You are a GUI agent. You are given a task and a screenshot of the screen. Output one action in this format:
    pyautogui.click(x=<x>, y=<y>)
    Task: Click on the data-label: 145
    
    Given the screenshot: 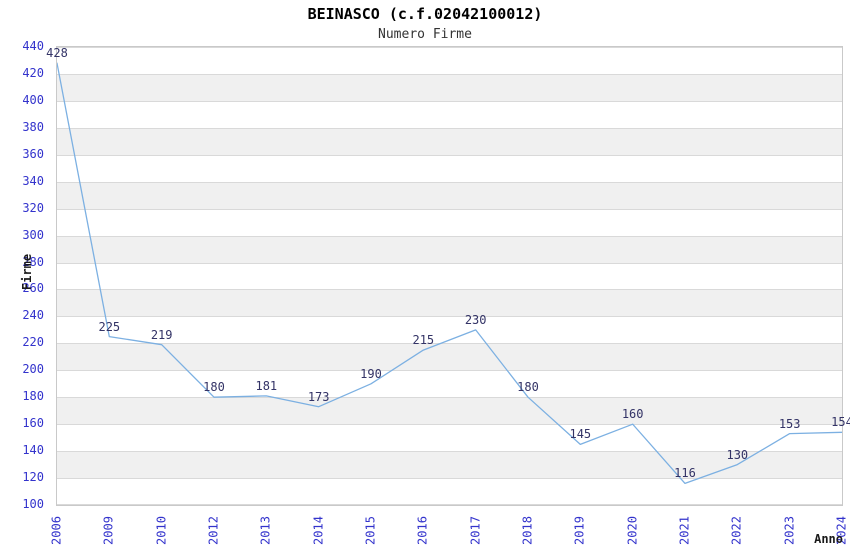 What is the action you would take?
    pyautogui.click(x=580, y=434)
    